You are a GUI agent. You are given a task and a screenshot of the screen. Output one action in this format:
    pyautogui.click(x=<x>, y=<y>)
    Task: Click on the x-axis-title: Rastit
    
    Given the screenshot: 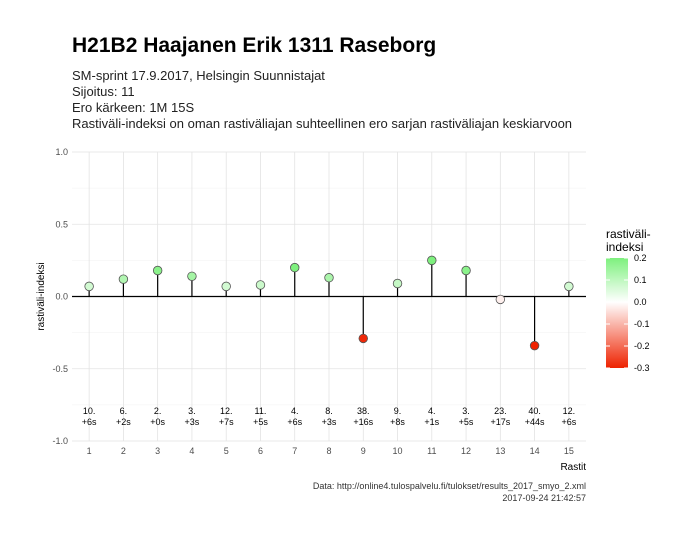 What is the action you would take?
    pyautogui.click(x=573, y=467)
    